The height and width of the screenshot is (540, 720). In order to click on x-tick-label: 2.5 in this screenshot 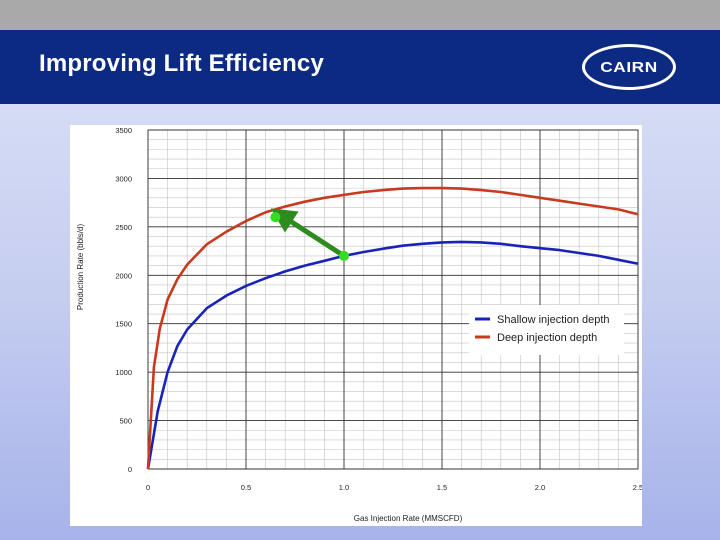, I will do `click(637, 487)`.